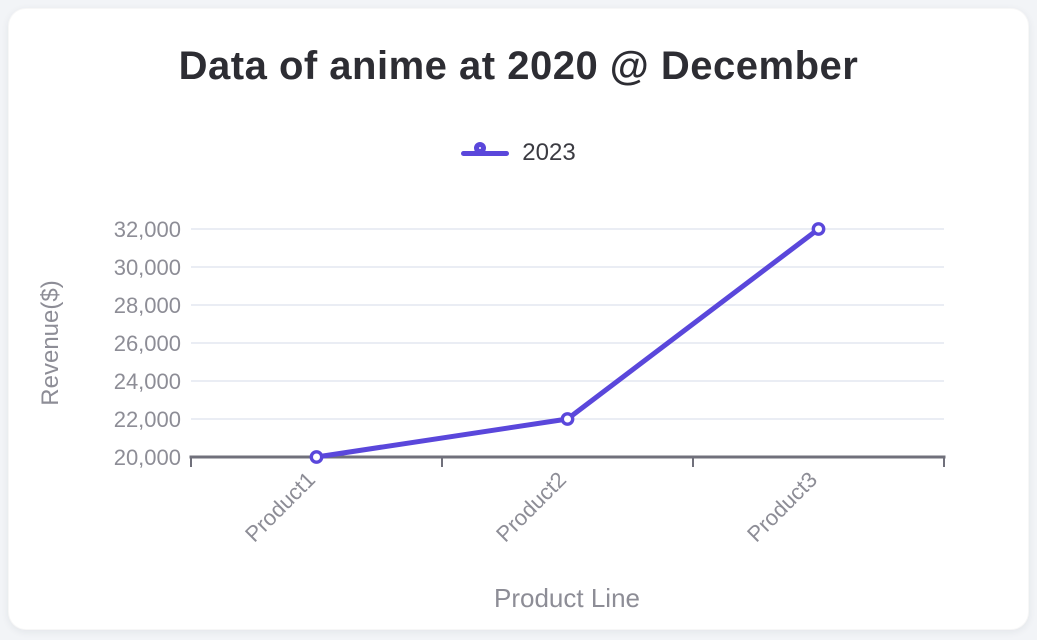 Image resolution: width=1037 pixels, height=640 pixels. I want to click on y-tick-label: 28,000, so click(147, 305).